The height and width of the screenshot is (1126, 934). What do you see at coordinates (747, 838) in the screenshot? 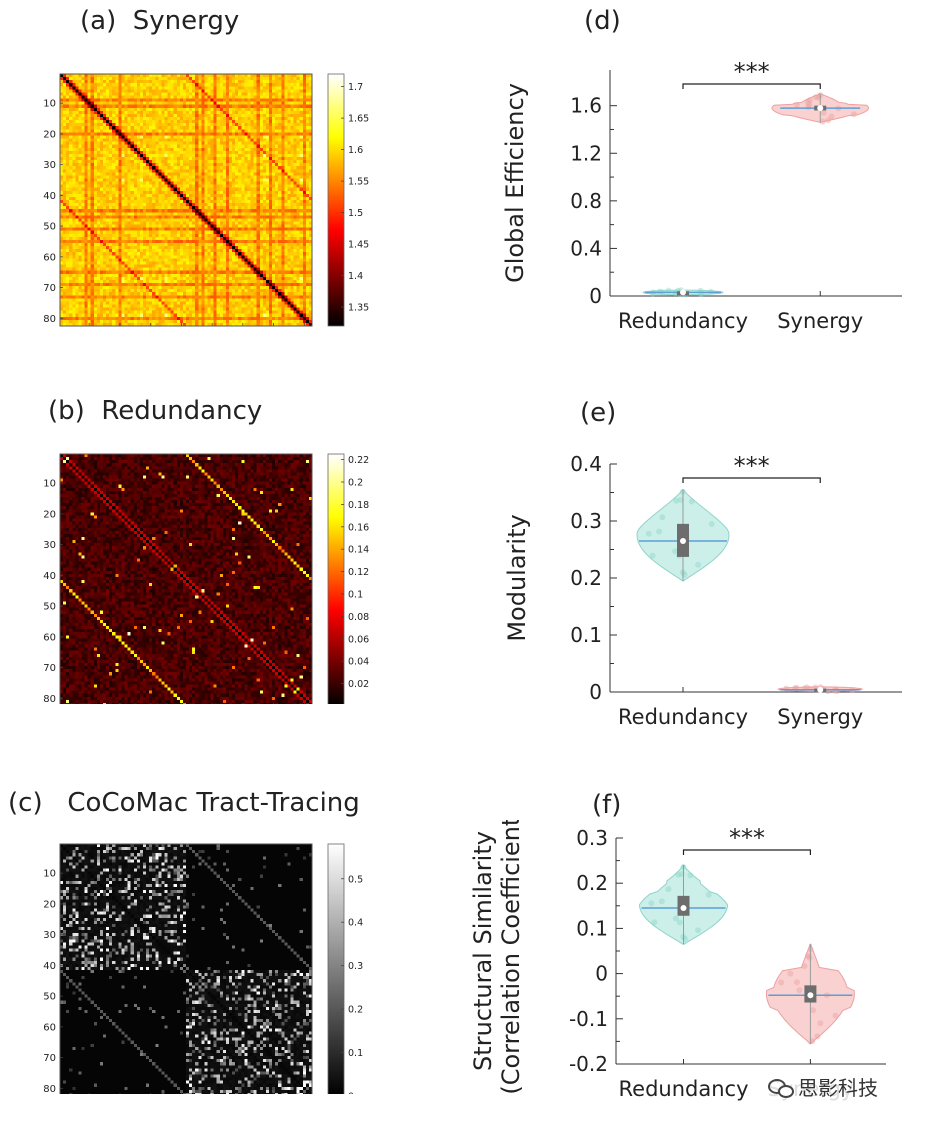
I see `significance-label: ***` at bounding box center [747, 838].